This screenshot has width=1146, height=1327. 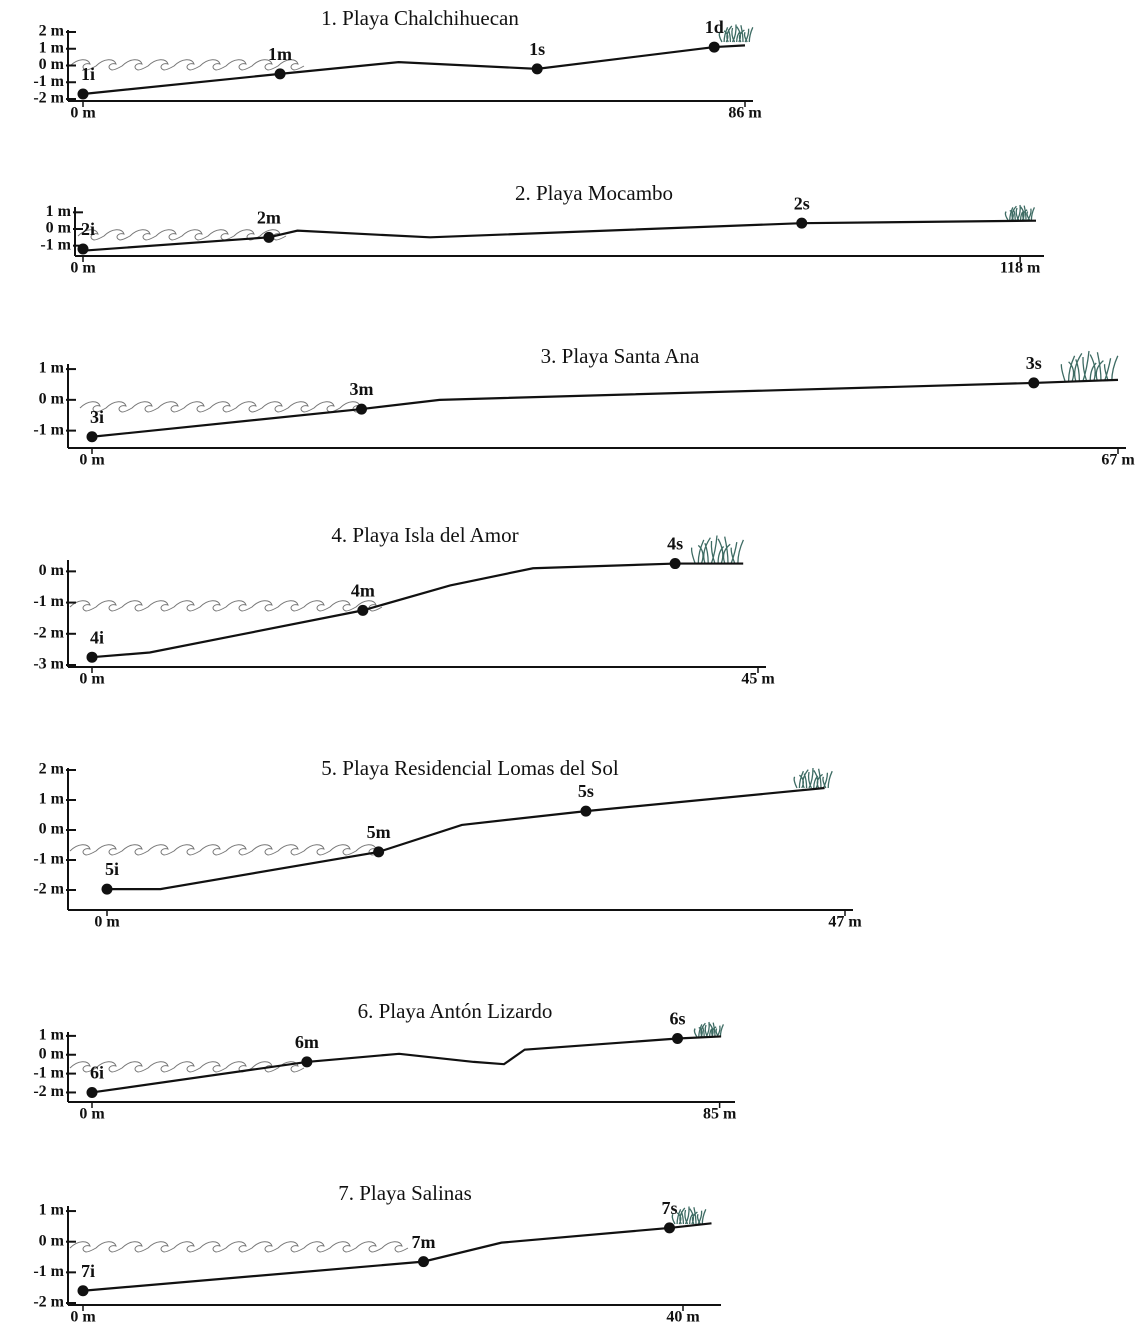 I want to click on station-label: 3s, so click(x=1034, y=363).